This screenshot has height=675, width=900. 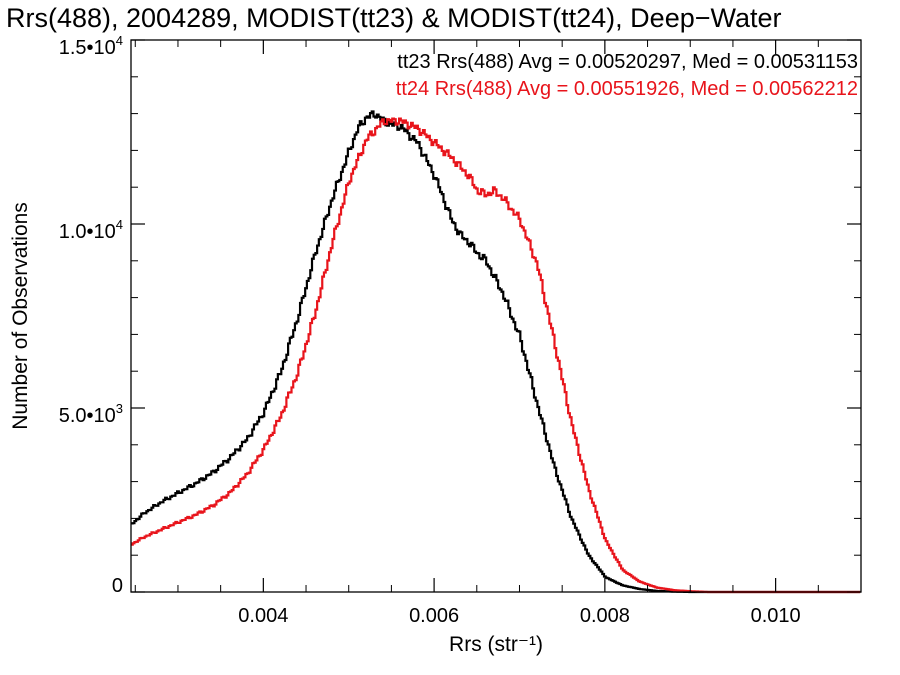 What do you see at coordinates (117, 586) in the screenshot?
I see `y-tick-label: 0` at bounding box center [117, 586].